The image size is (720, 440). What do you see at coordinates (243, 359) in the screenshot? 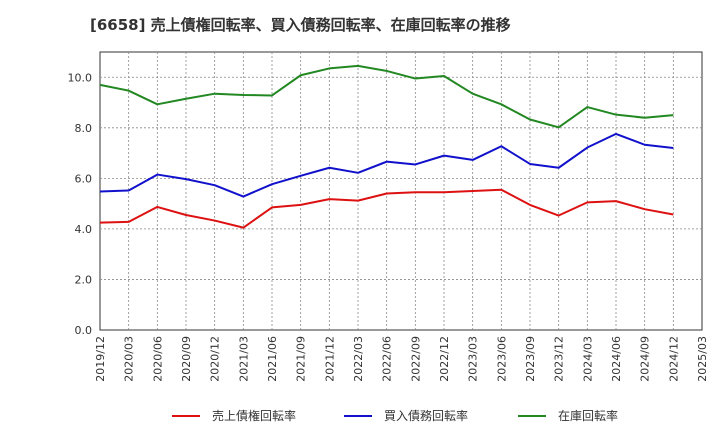
I see `x-tick-label: 2021/03` at bounding box center [243, 359].